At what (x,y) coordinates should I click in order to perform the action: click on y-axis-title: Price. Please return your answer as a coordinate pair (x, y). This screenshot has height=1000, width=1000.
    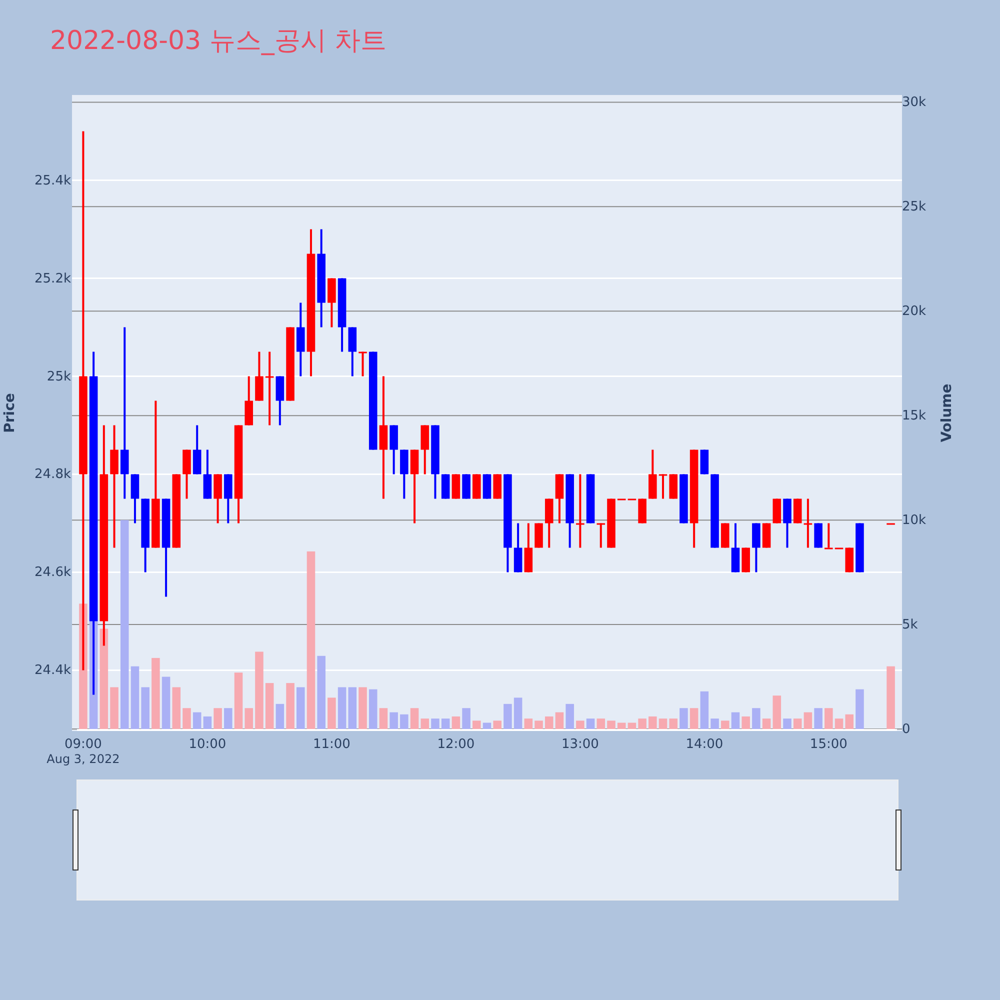
    Looking at the image, I should click on (10, 413).